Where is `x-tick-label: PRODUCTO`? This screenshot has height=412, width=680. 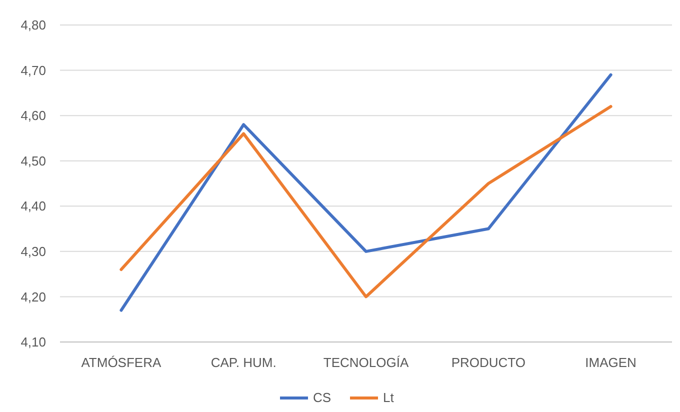
x-tick-label: PRODUCTO is located at coordinates (488, 362).